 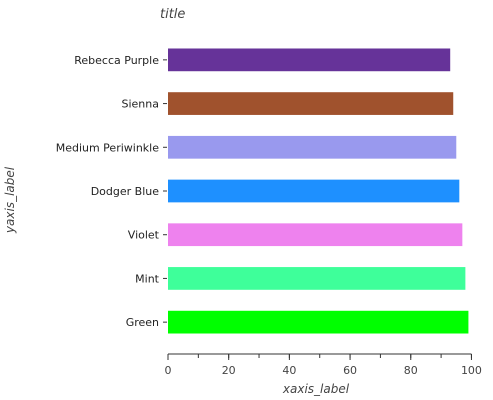 I want to click on chart-title: title, so click(x=172, y=14).